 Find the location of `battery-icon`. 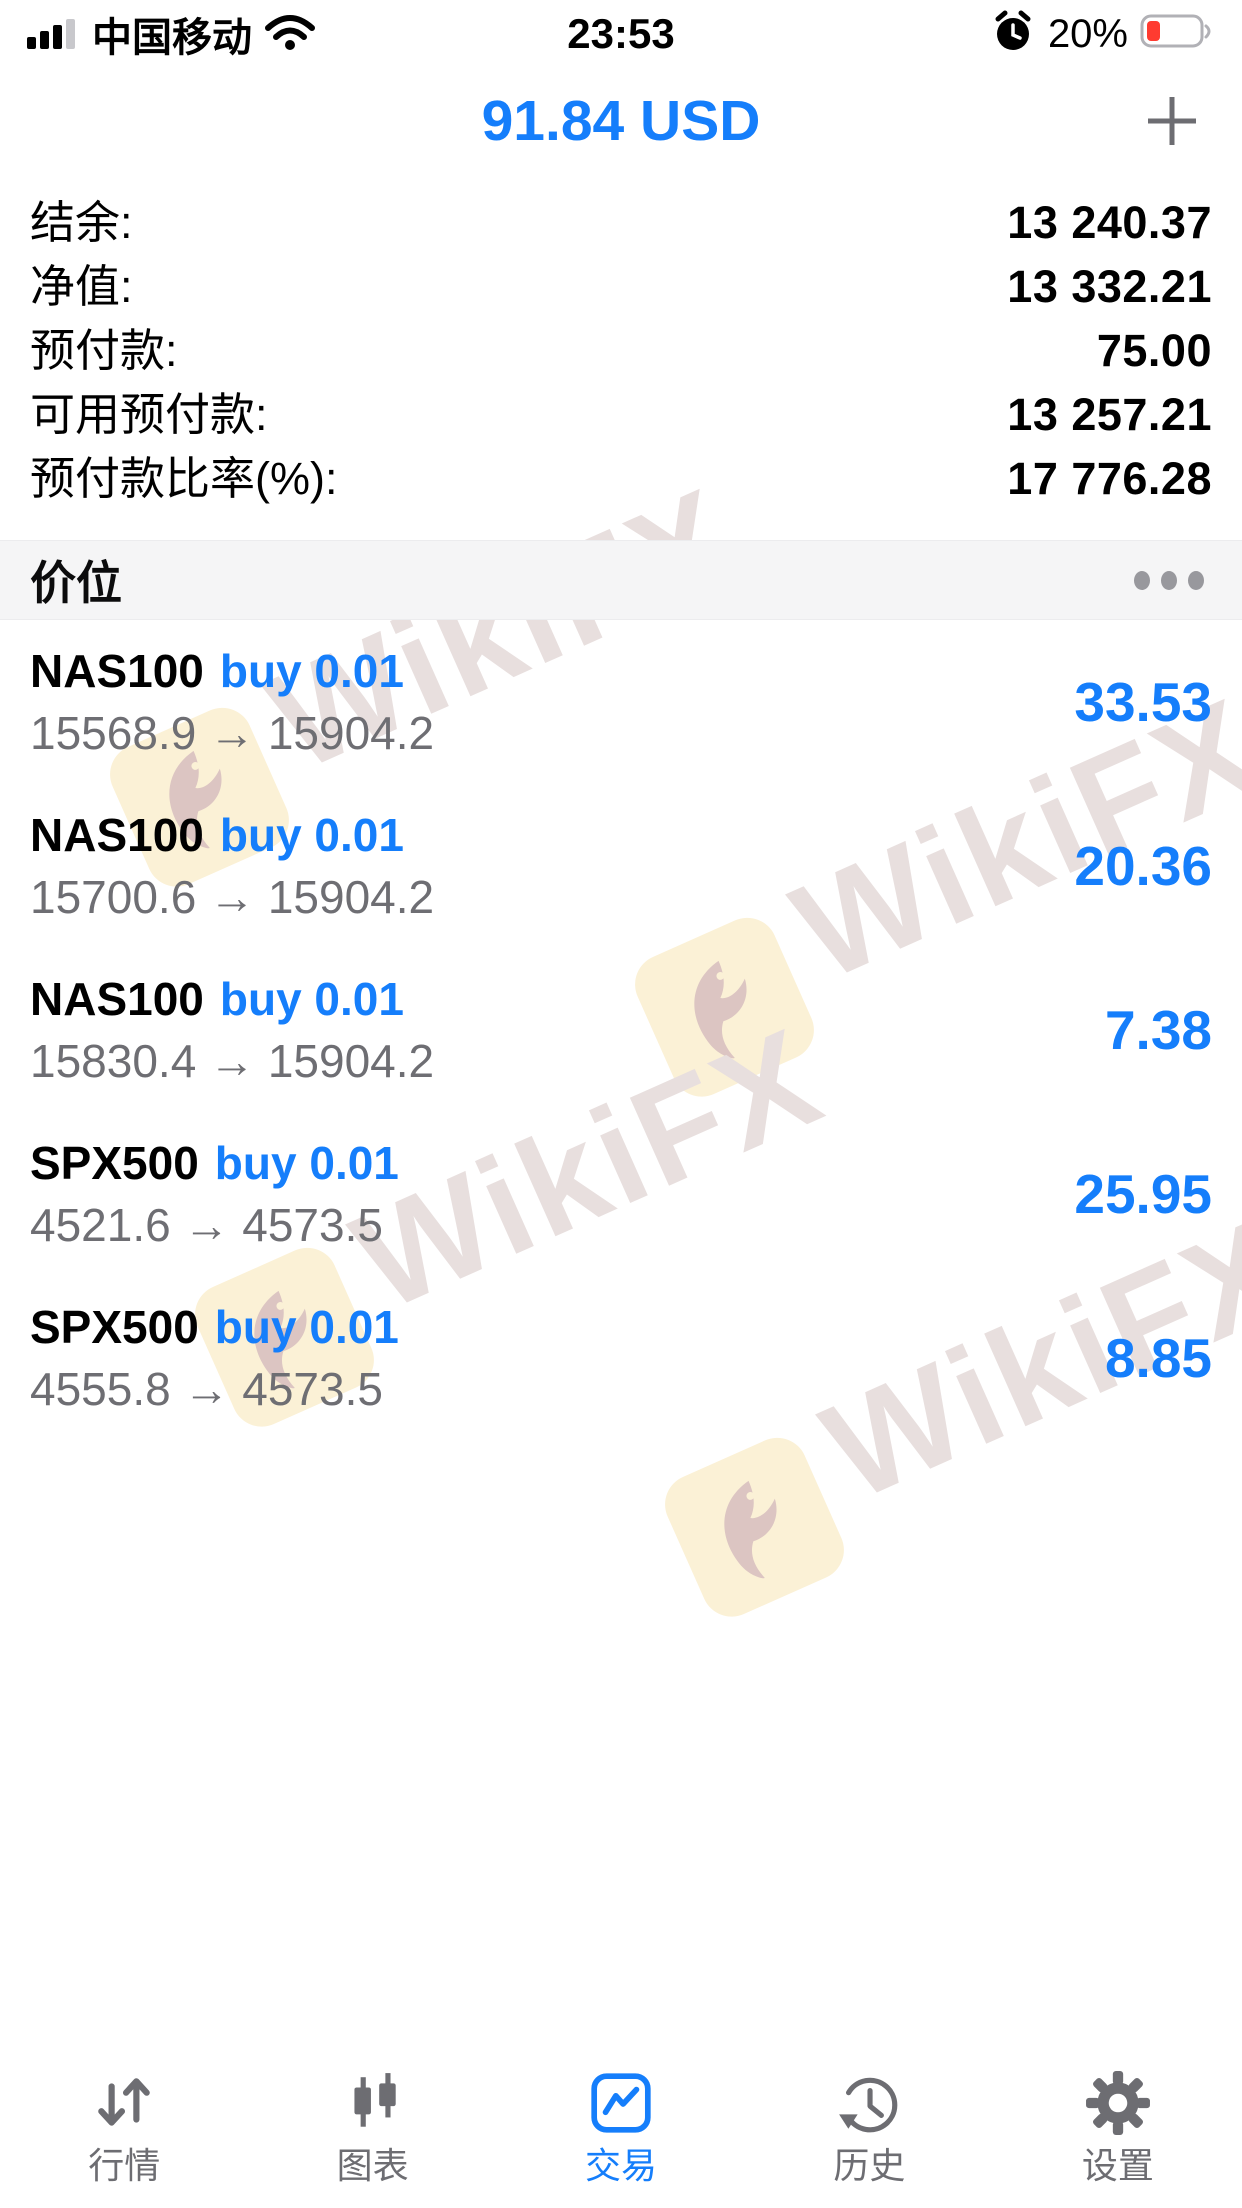

battery-icon is located at coordinates (1178, 34).